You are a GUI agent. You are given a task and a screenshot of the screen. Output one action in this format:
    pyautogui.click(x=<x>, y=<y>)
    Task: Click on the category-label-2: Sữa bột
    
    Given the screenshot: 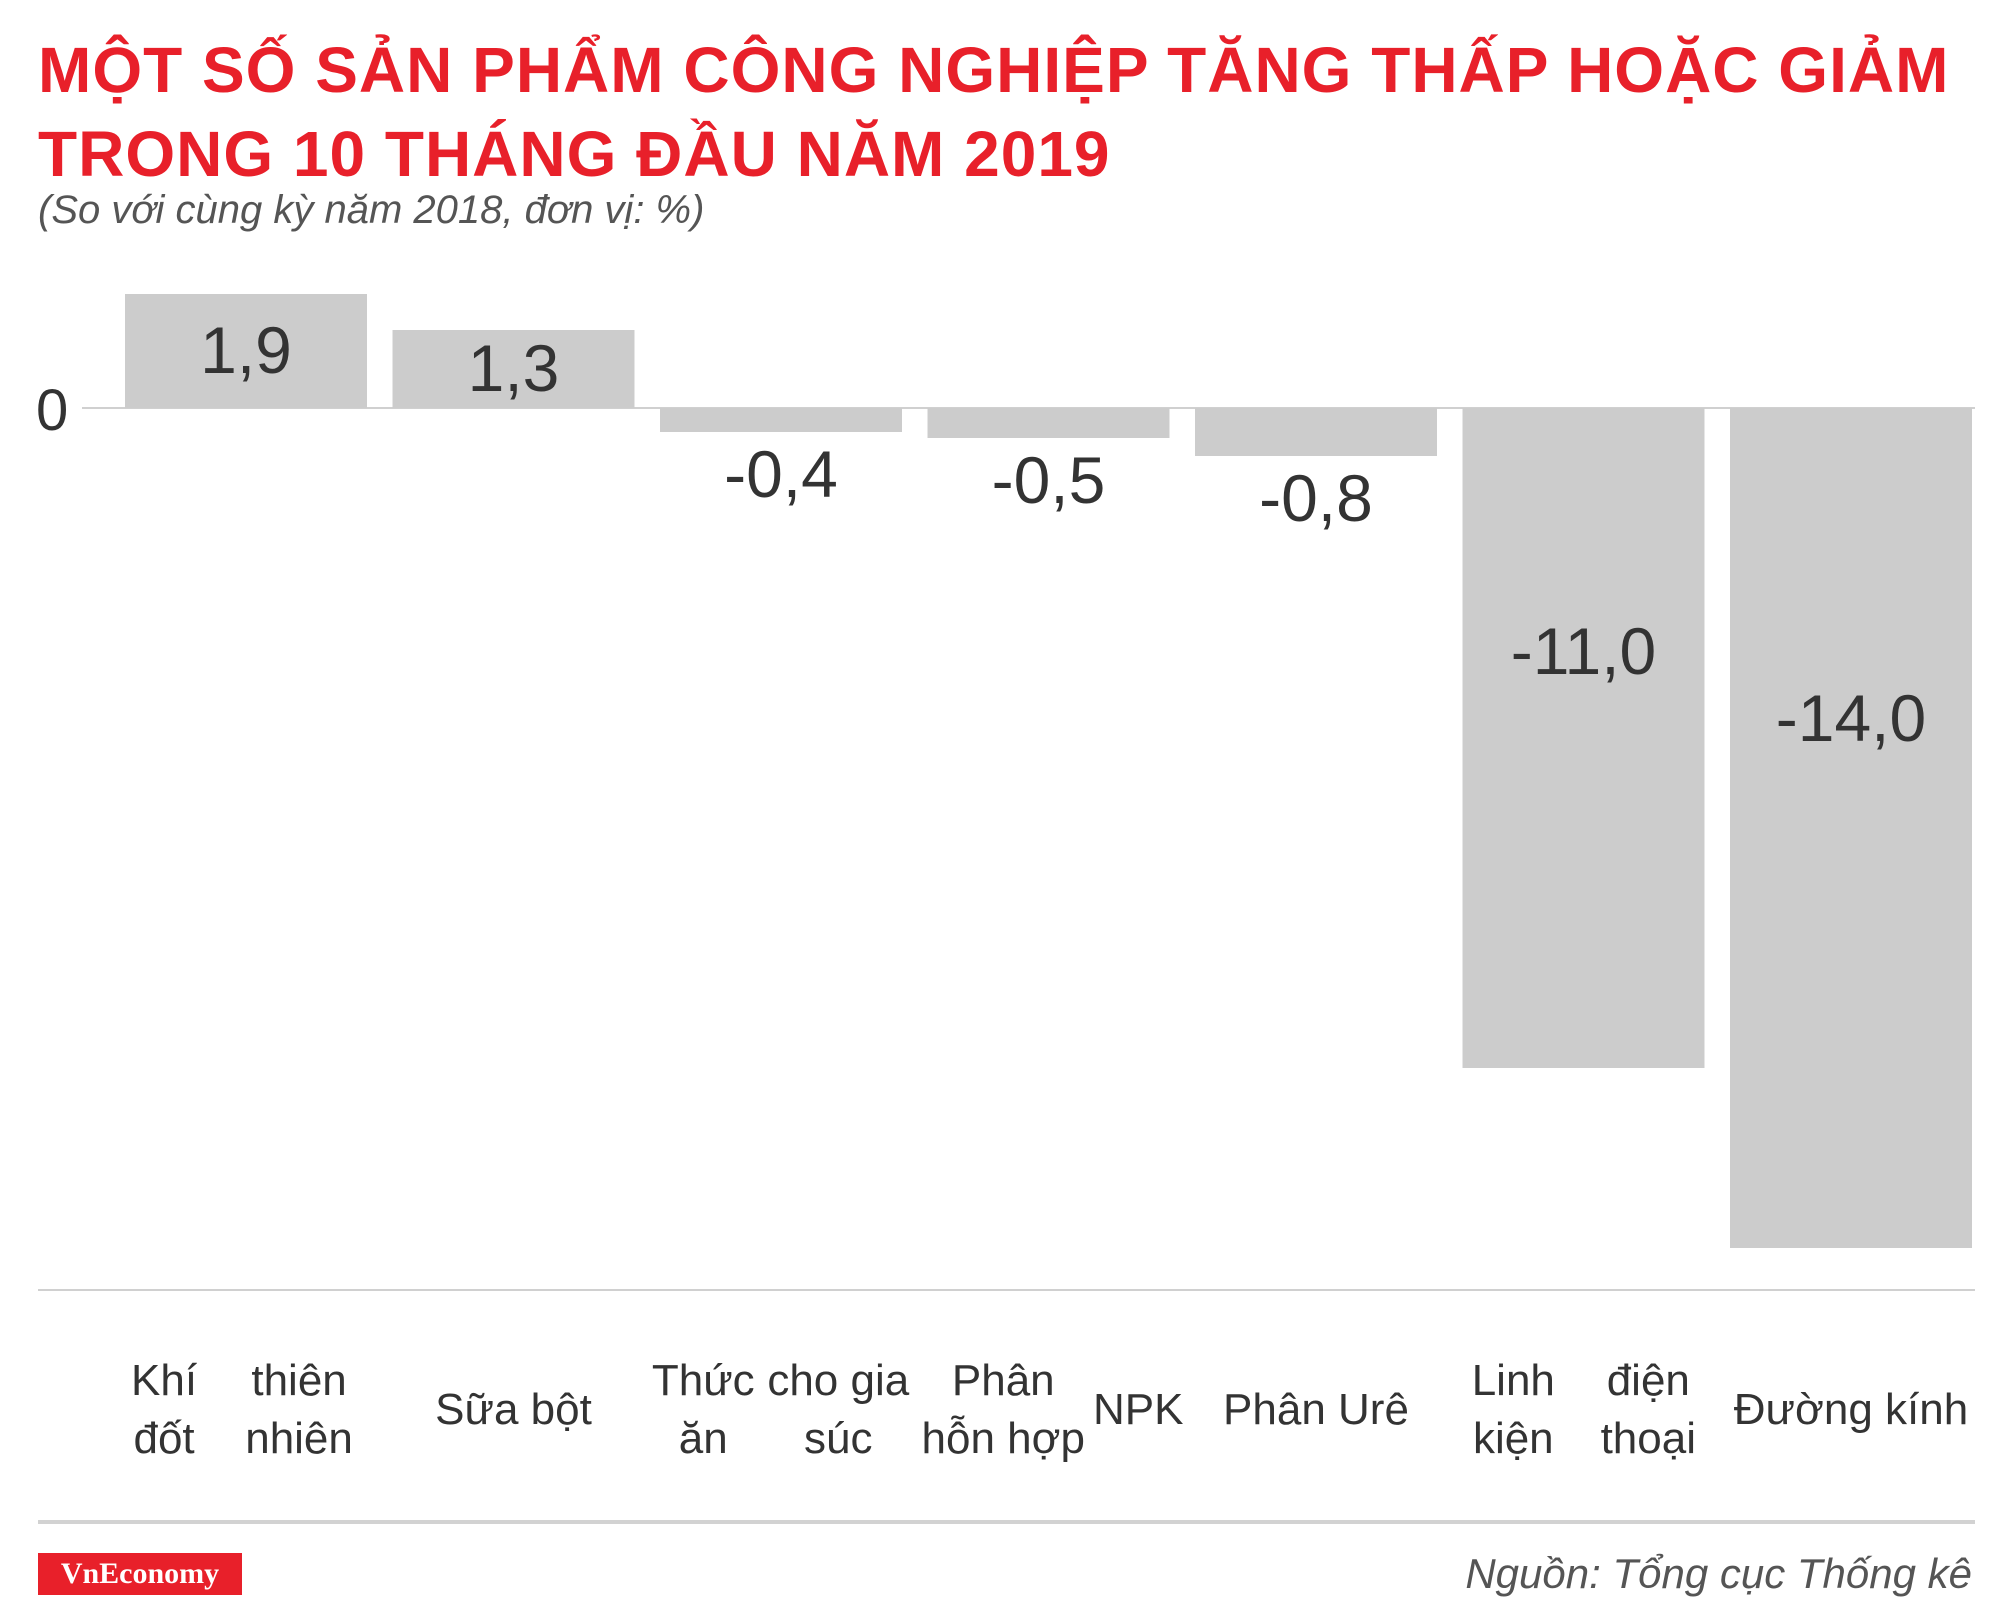 What is the action you would take?
    pyautogui.click(x=514, y=1410)
    